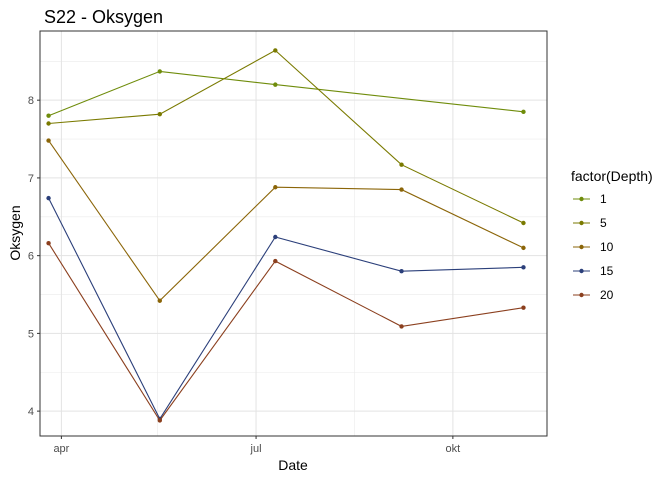 Image resolution: width=672 pixels, height=480 pixels. What do you see at coordinates (593, 247) in the screenshot?
I see `legend-item-10: 10` at bounding box center [593, 247].